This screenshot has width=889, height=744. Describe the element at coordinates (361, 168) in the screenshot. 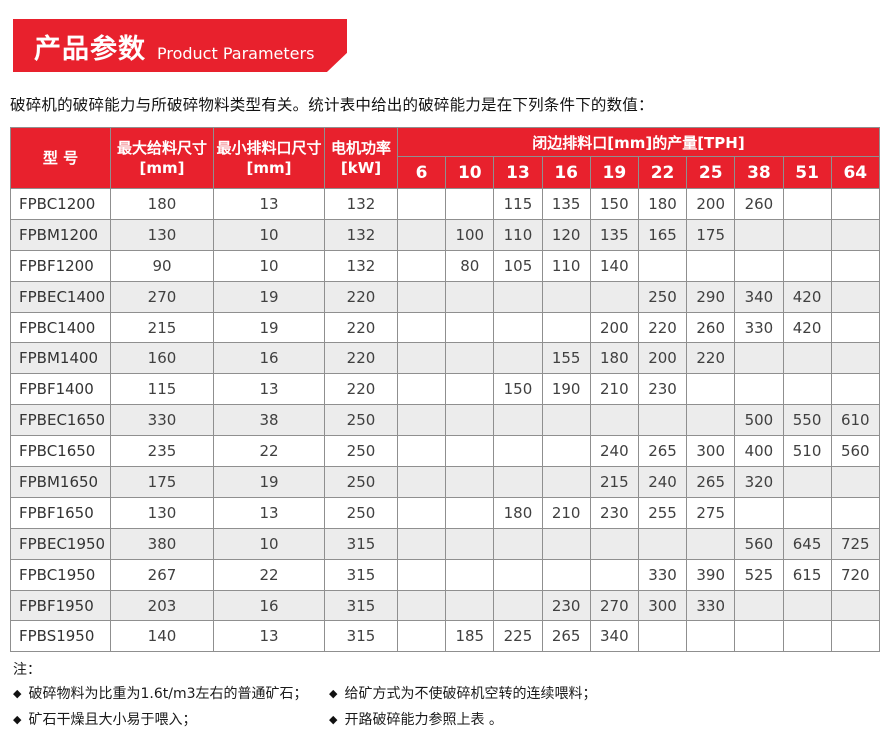

I see `col-header-power-unit: [kW]` at that location.